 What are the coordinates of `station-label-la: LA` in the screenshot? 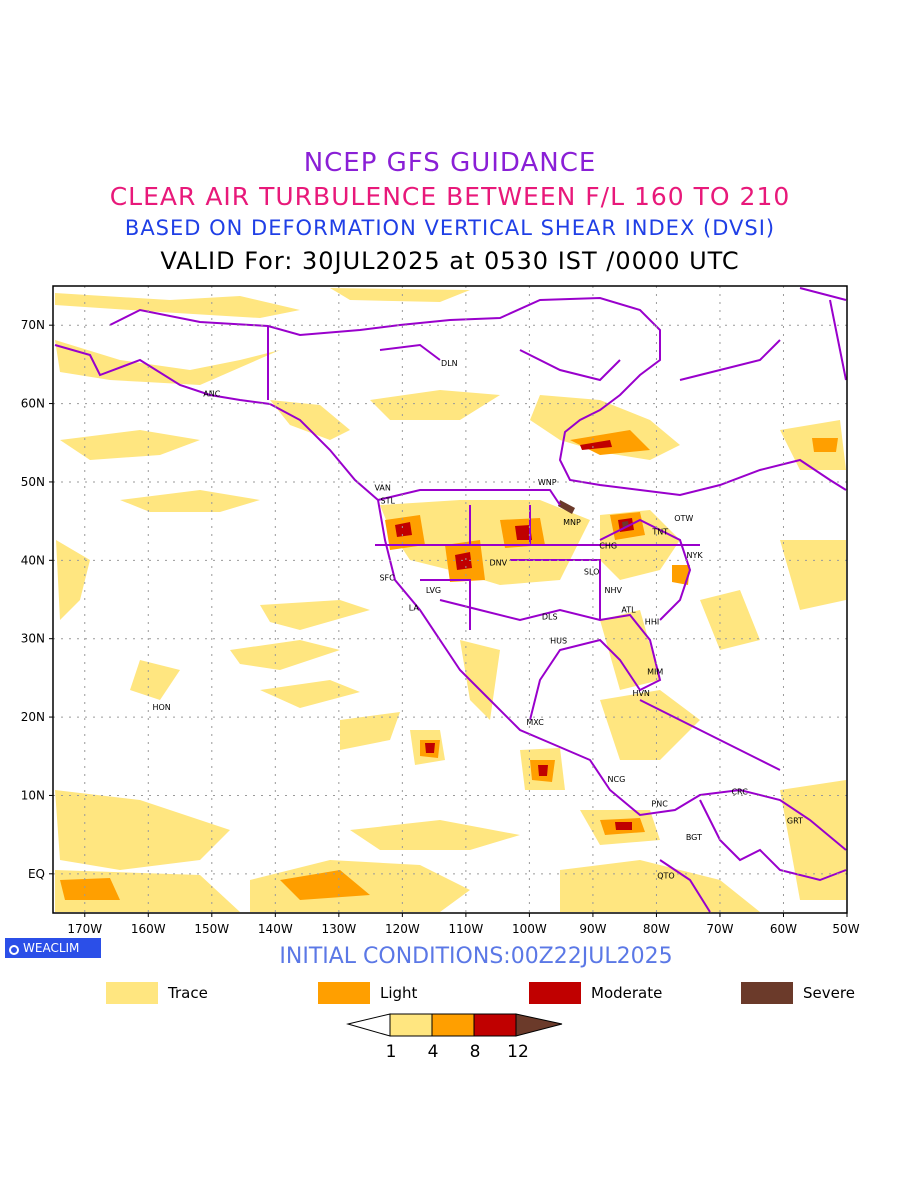 It's located at (414, 607).